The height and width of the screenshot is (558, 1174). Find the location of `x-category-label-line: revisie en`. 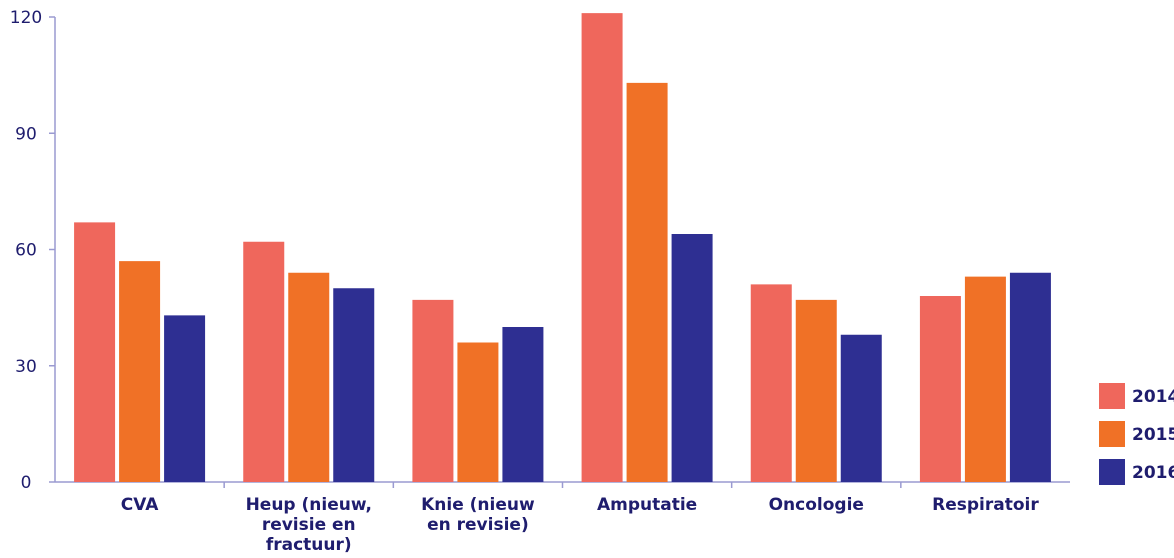

x-category-label-line: revisie en is located at coordinates (309, 525).